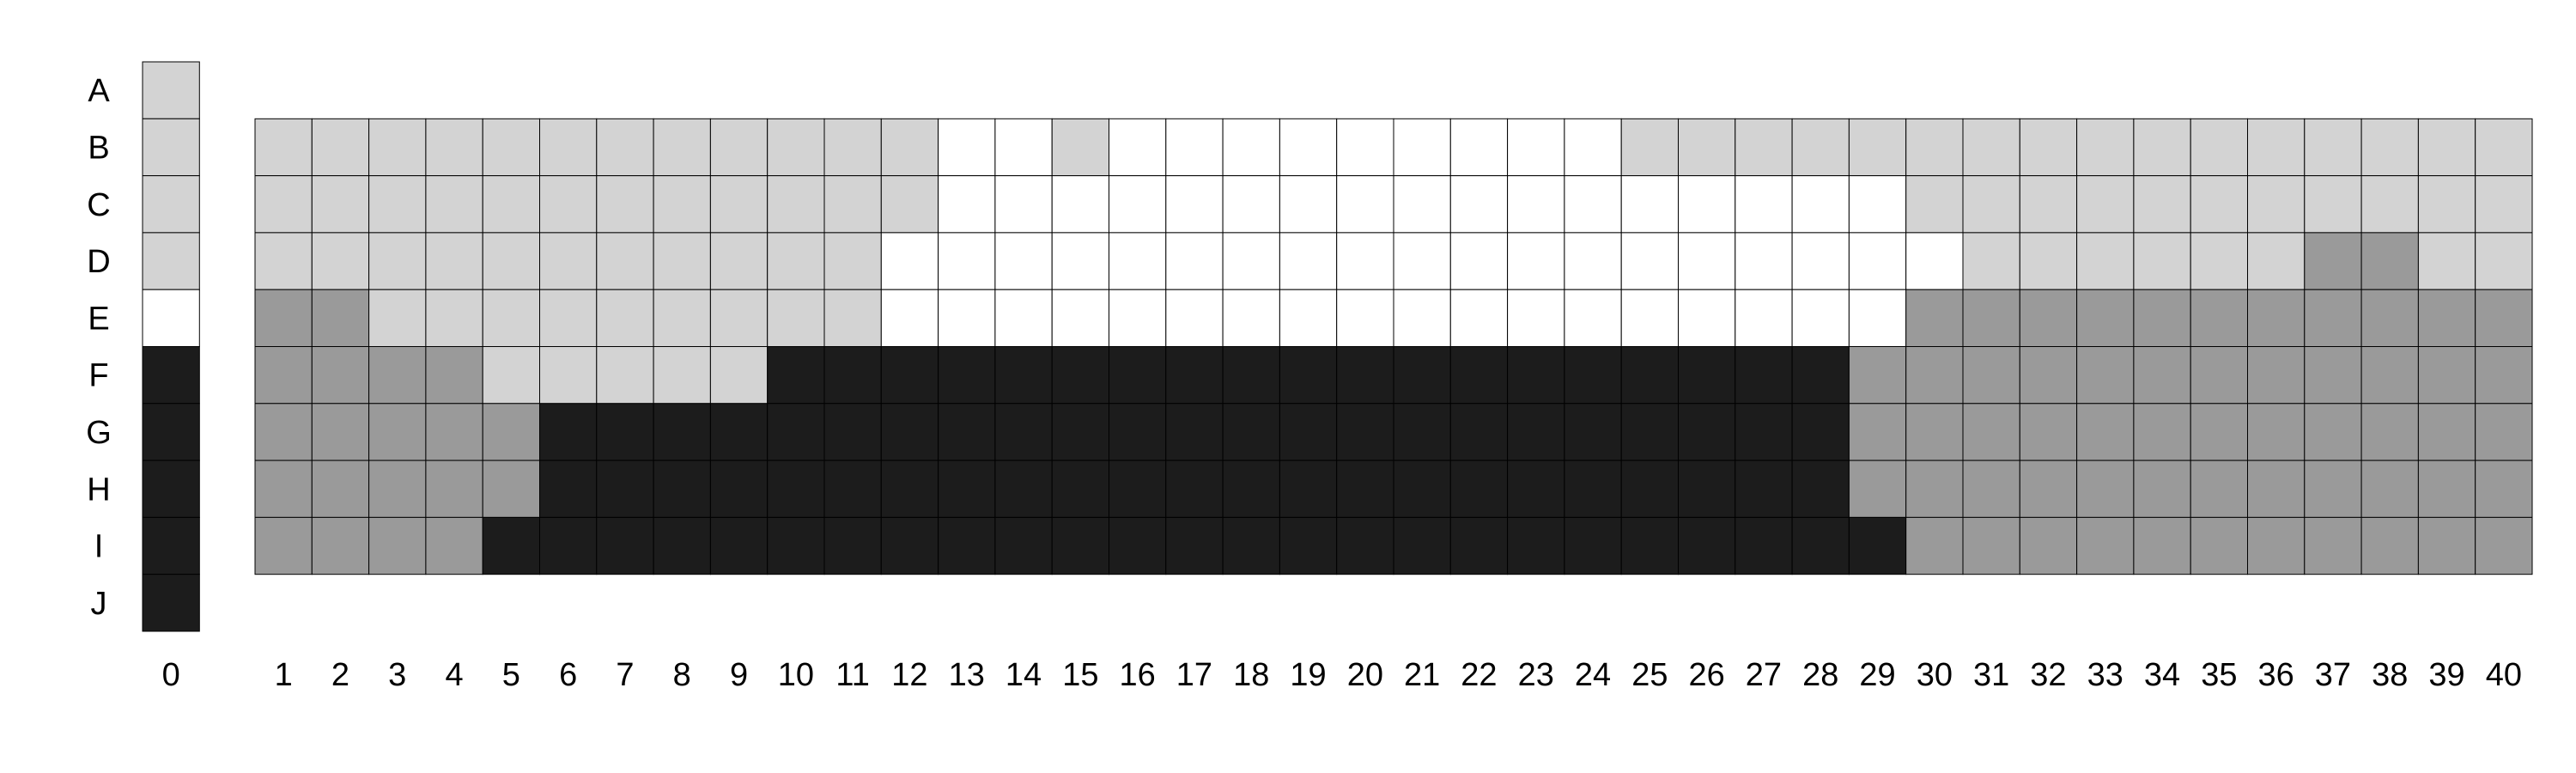  Describe the element at coordinates (98, 262) in the screenshot. I see `row-label-d: D` at that location.